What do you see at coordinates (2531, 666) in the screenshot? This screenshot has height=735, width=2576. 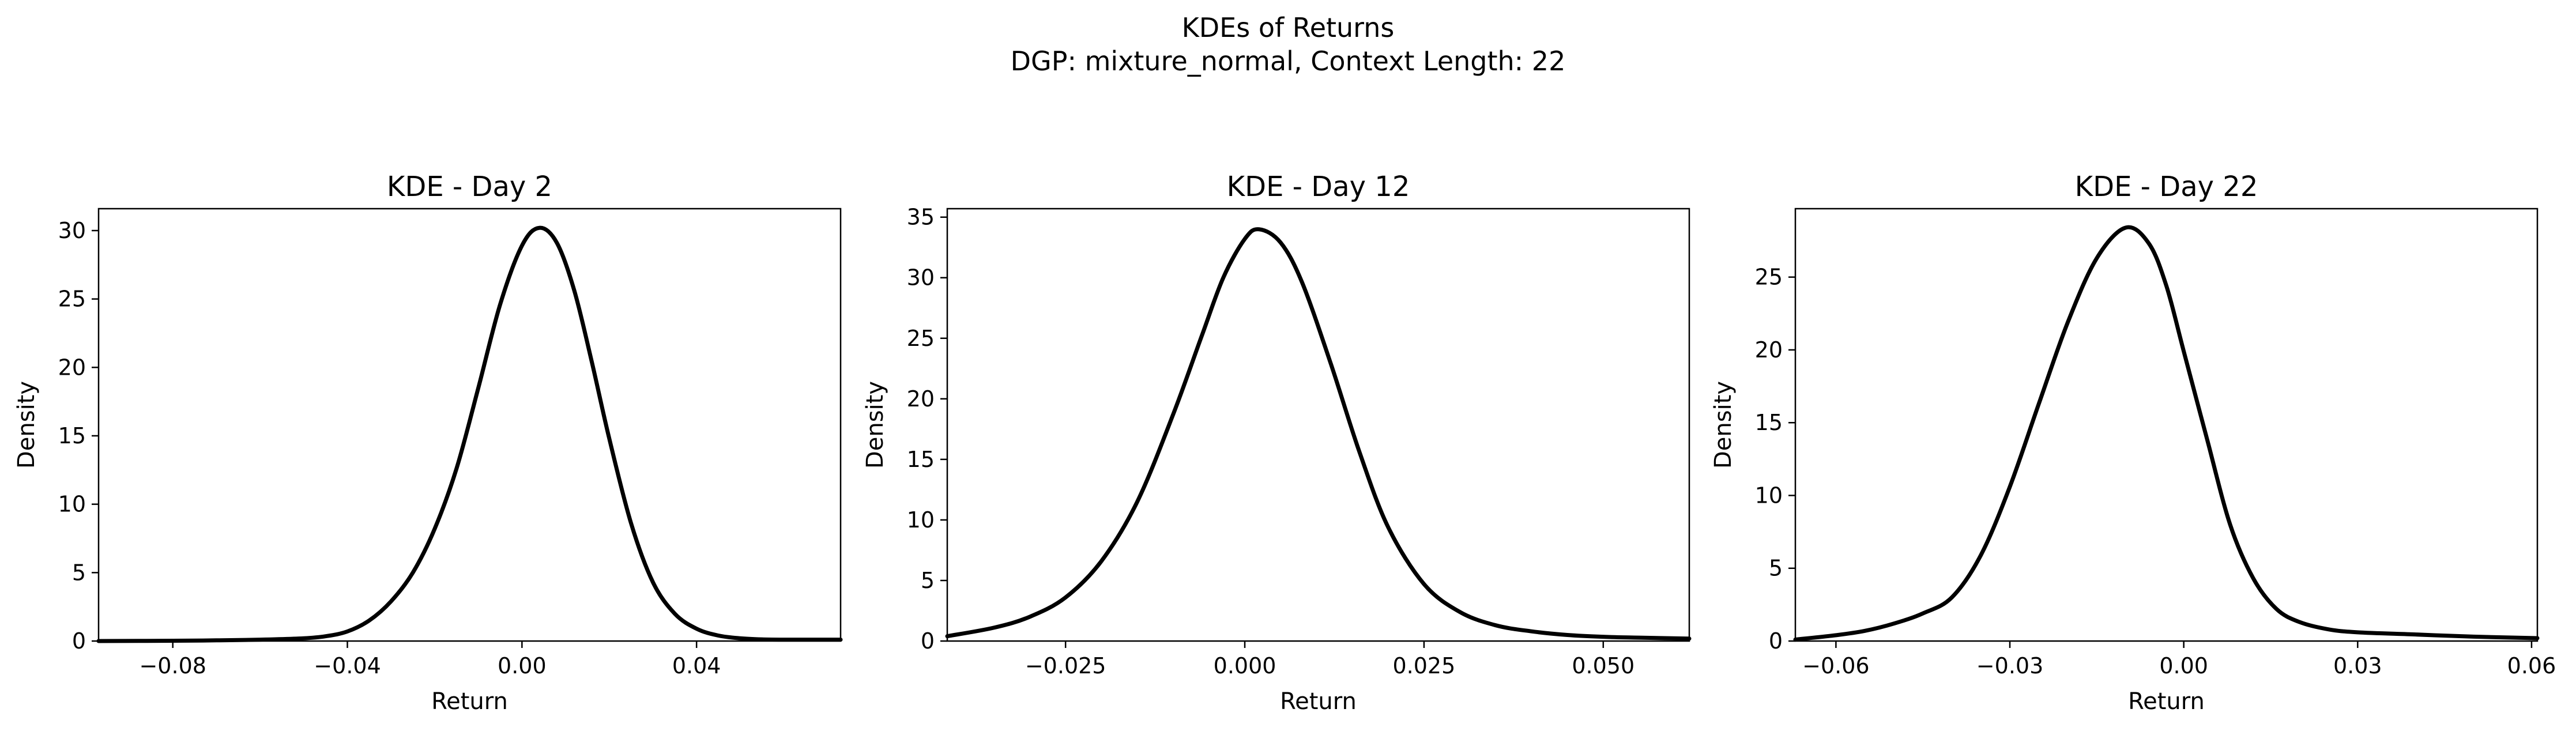 I see `x-tick-label: 0.06` at bounding box center [2531, 666].